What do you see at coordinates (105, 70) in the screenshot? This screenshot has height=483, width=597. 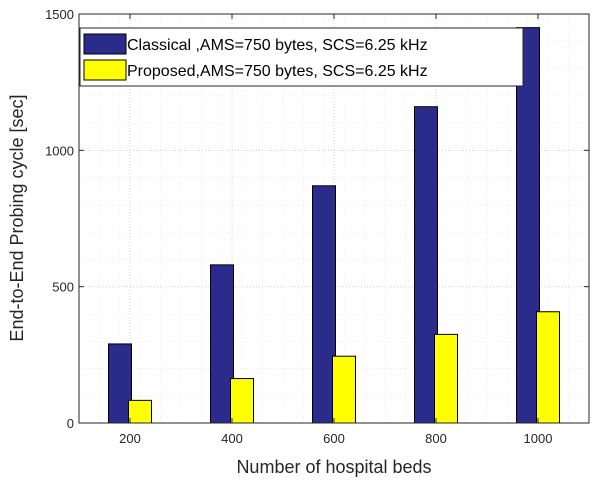 I see `legend-swatch-proposed` at bounding box center [105, 70].